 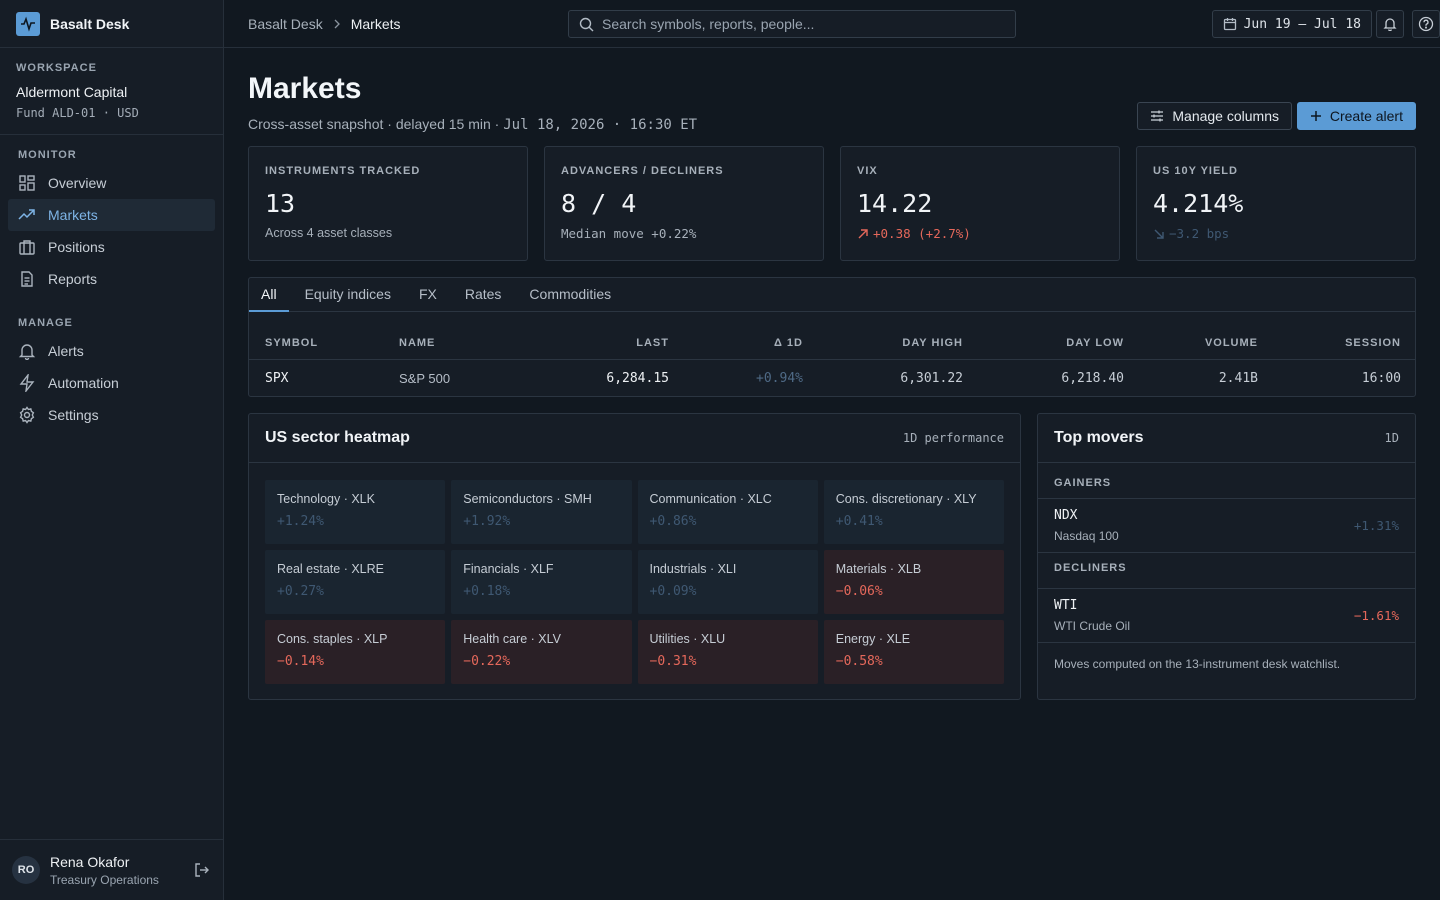 I want to click on date-range-label: Jun 19 – Jul 18, so click(x=1302, y=24).